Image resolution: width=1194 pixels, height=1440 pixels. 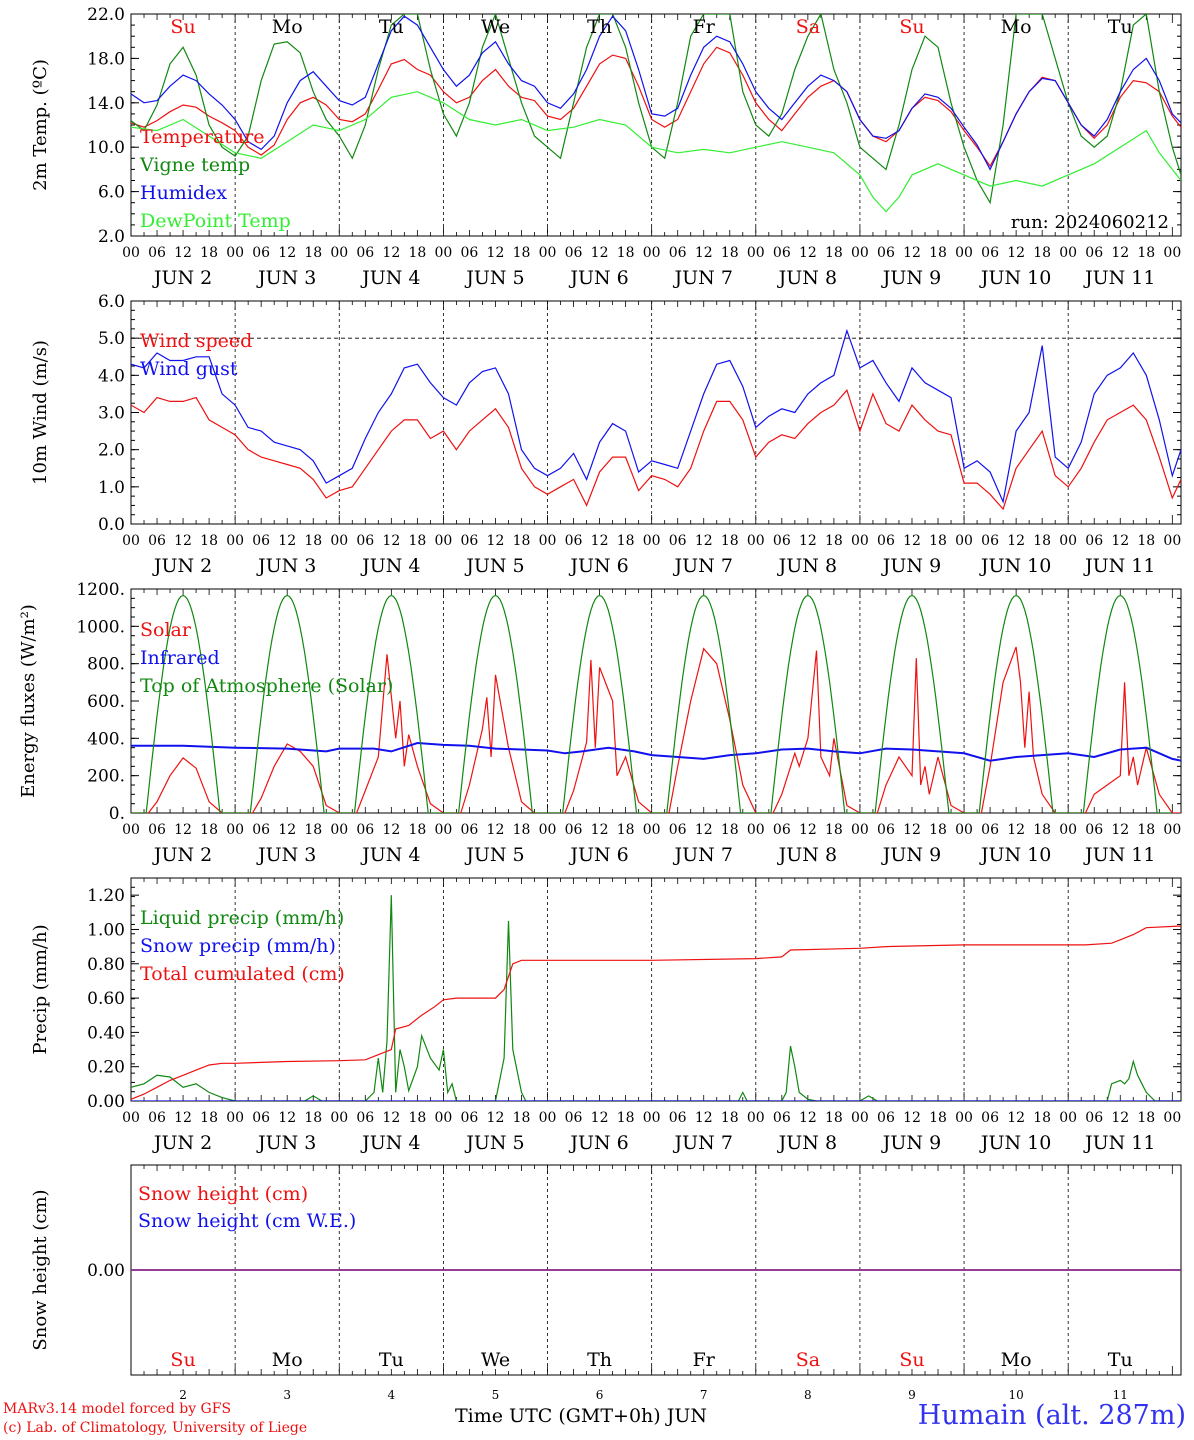 What do you see at coordinates (808, 1395) in the screenshot?
I see `day-number-label: 8` at bounding box center [808, 1395].